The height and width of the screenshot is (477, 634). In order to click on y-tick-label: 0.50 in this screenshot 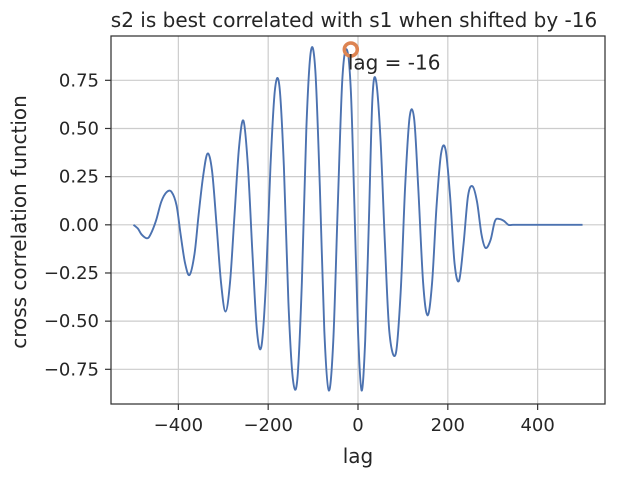, I will do `click(79, 128)`.